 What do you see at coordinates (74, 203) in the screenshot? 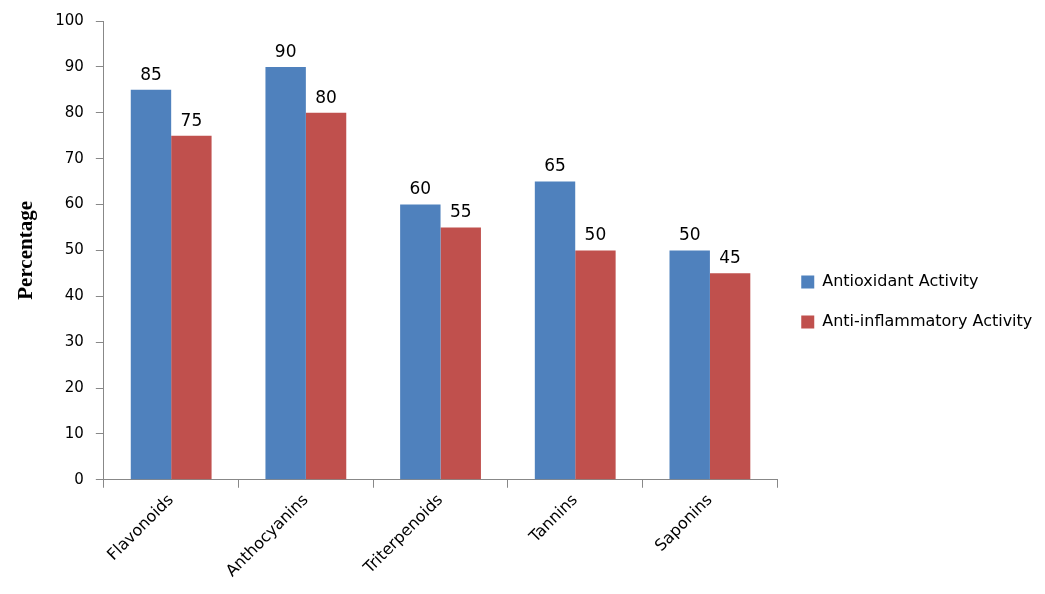
I see `y-tick-label: 60` at bounding box center [74, 203].